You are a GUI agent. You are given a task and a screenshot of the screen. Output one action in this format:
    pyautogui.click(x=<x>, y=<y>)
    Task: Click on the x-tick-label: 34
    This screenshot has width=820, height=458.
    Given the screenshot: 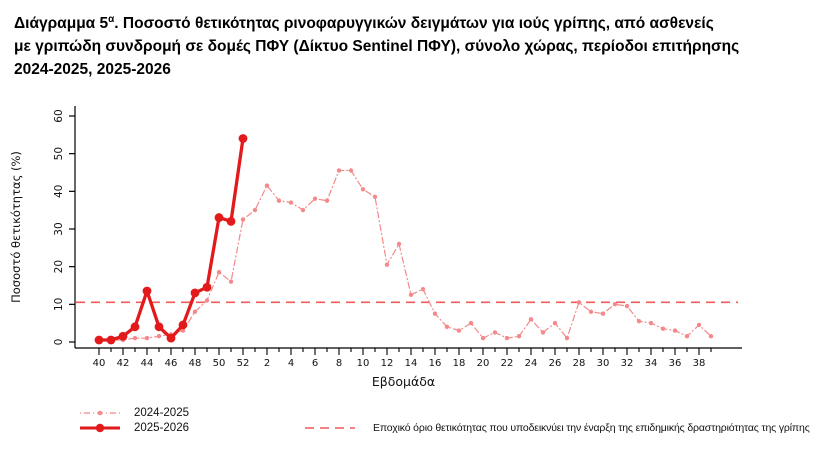 What is the action you would take?
    pyautogui.click(x=651, y=363)
    